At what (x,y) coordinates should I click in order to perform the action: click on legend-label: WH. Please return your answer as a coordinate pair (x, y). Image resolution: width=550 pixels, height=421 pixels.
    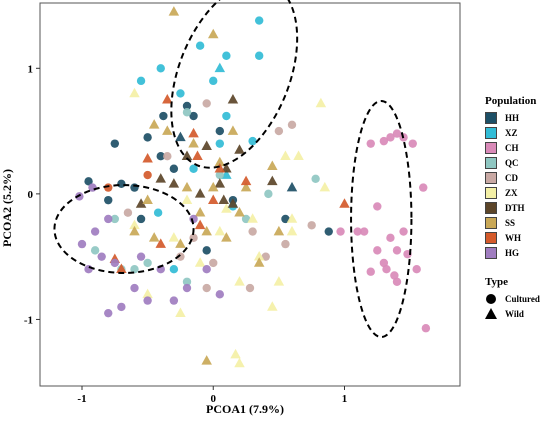
    Looking at the image, I should click on (513, 237).